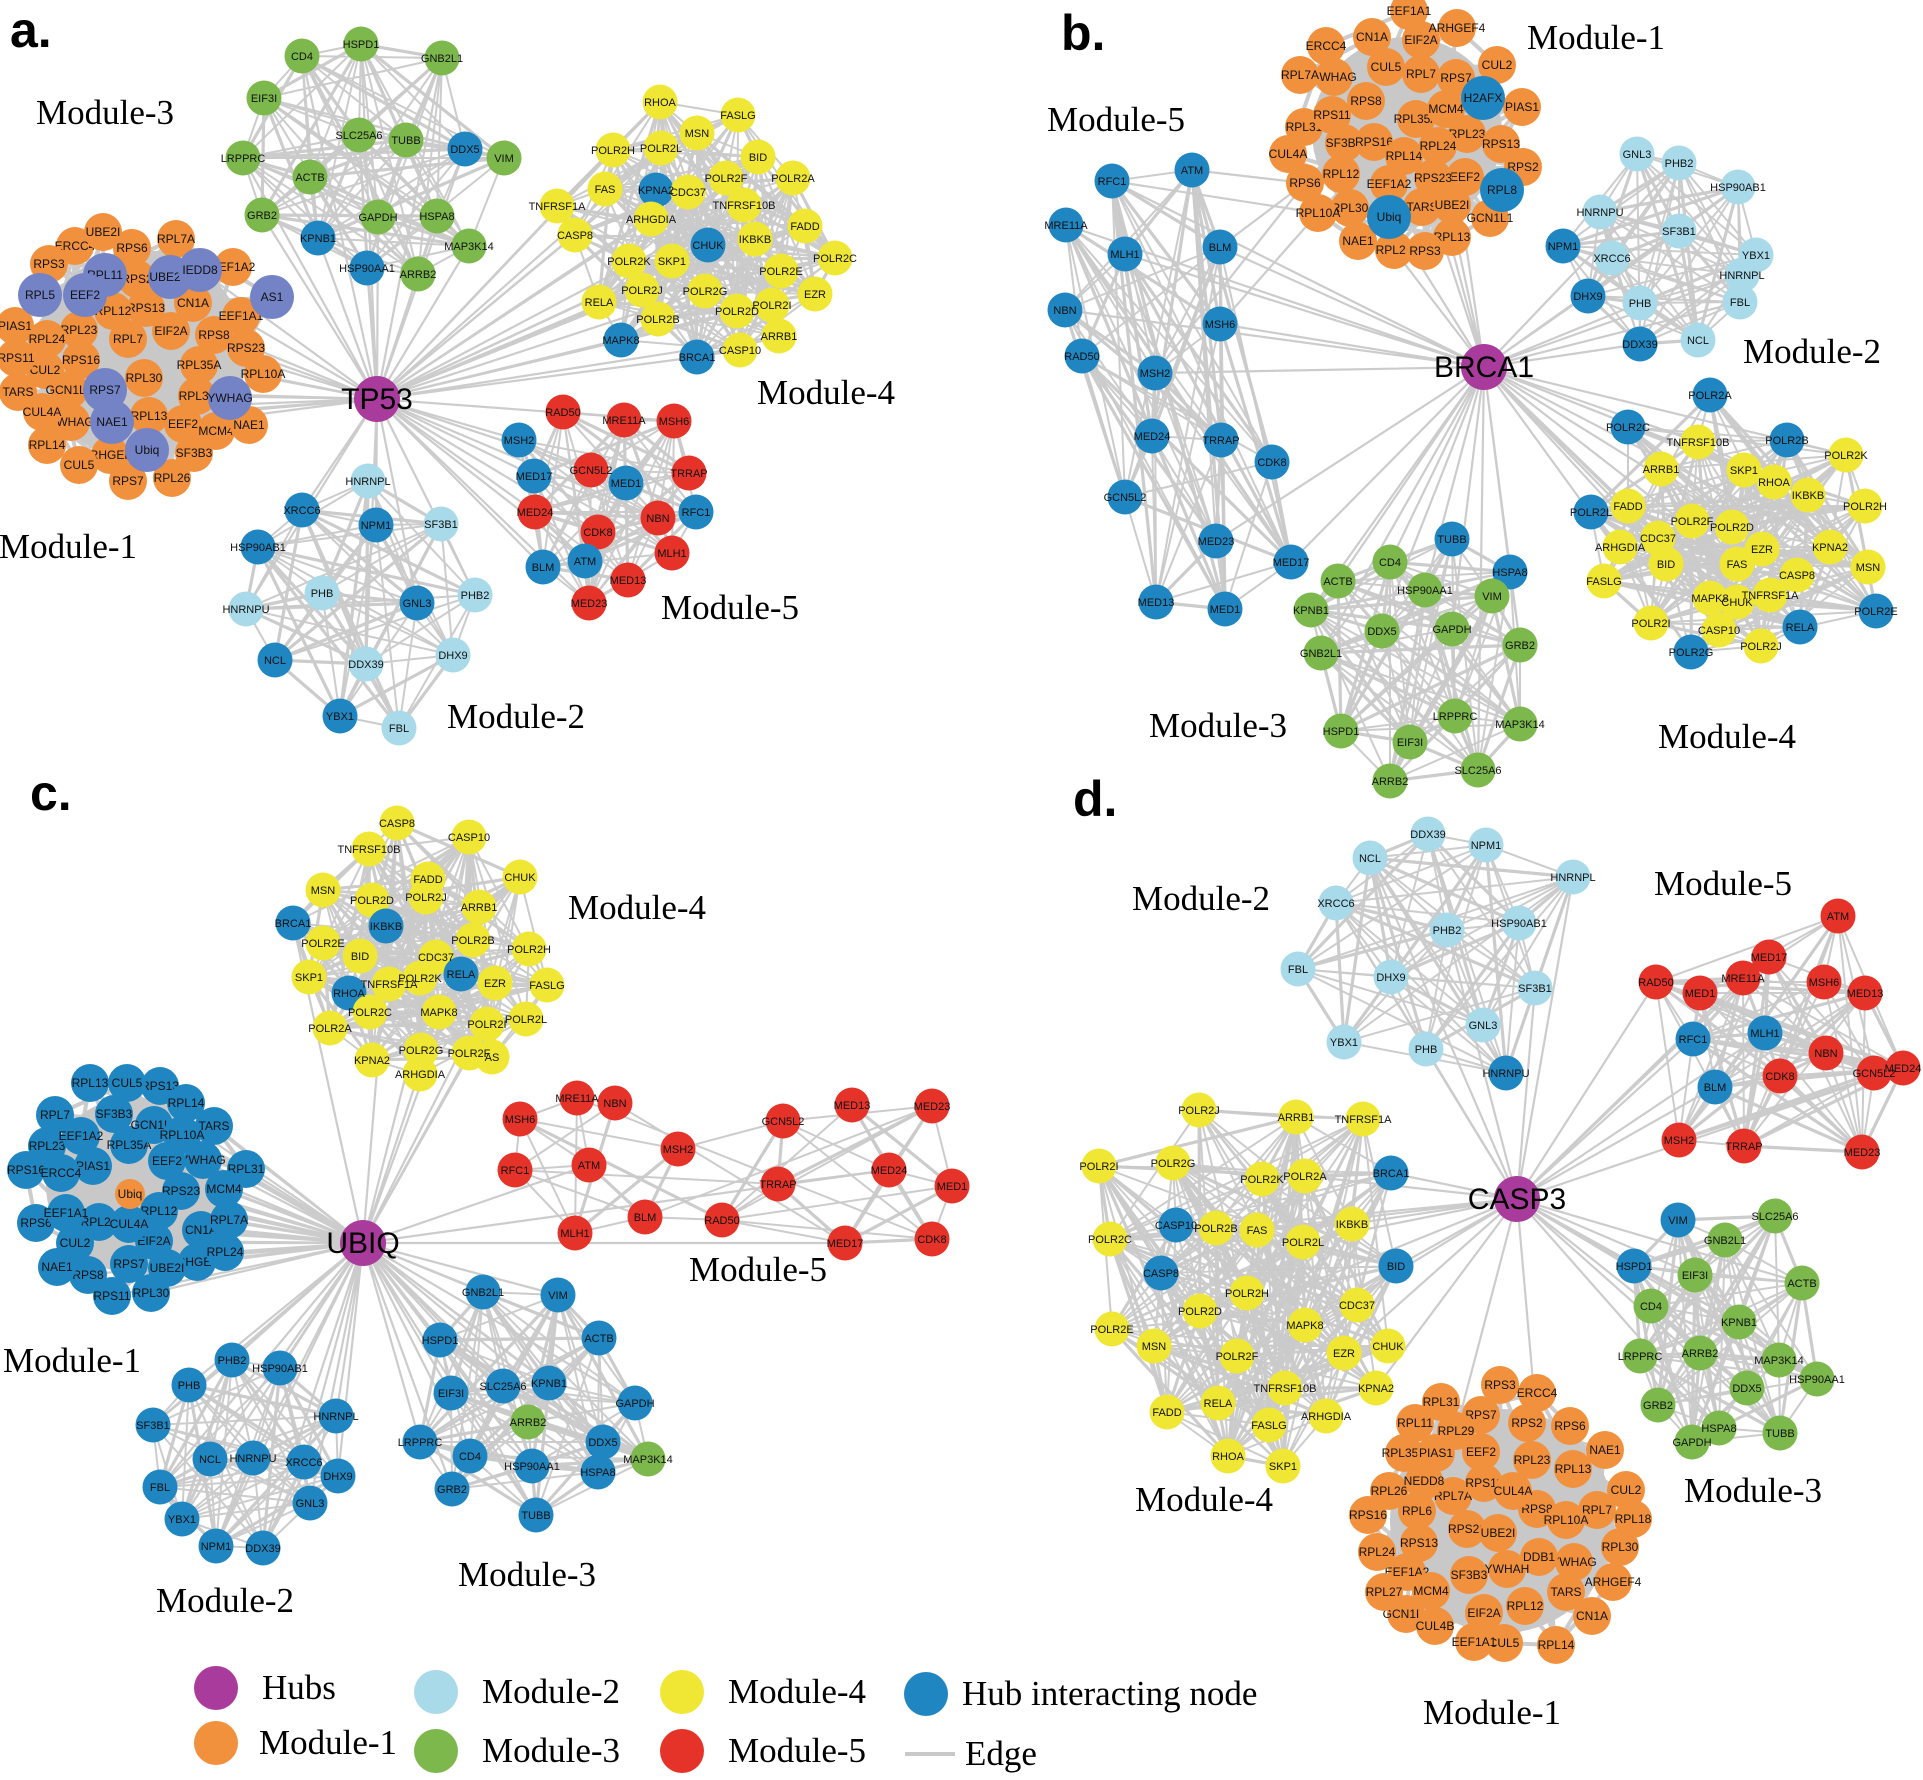 Image resolution: width=1923 pixels, height=1780 pixels. Describe the element at coordinates (558, 1296) in the screenshot. I see `svg-text: VIM` at that location.